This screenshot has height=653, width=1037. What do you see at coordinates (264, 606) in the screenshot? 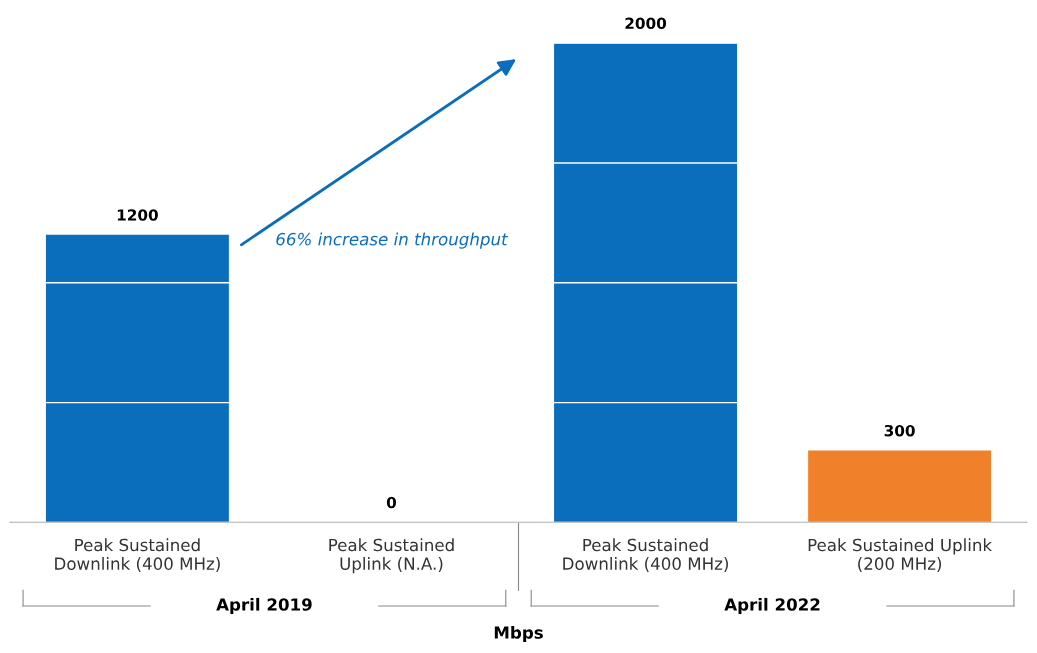
I see `text: April 2019` at bounding box center [264, 606].